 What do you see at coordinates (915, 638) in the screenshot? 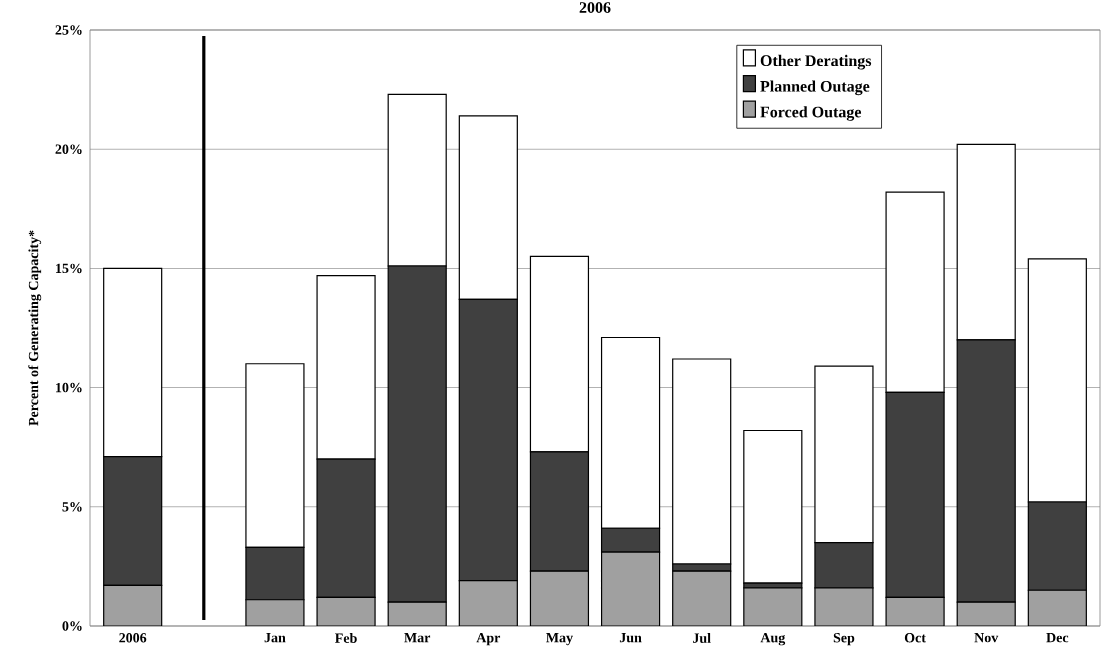
I see `x-tick-label: Oct` at bounding box center [915, 638].